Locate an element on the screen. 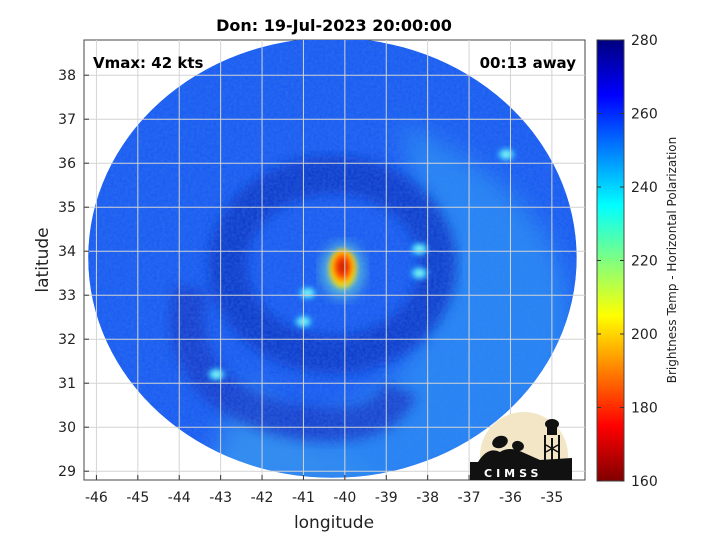 This screenshot has height=540, width=720. colorbar-tick-label: 280 is located at coordinates (644, 41).